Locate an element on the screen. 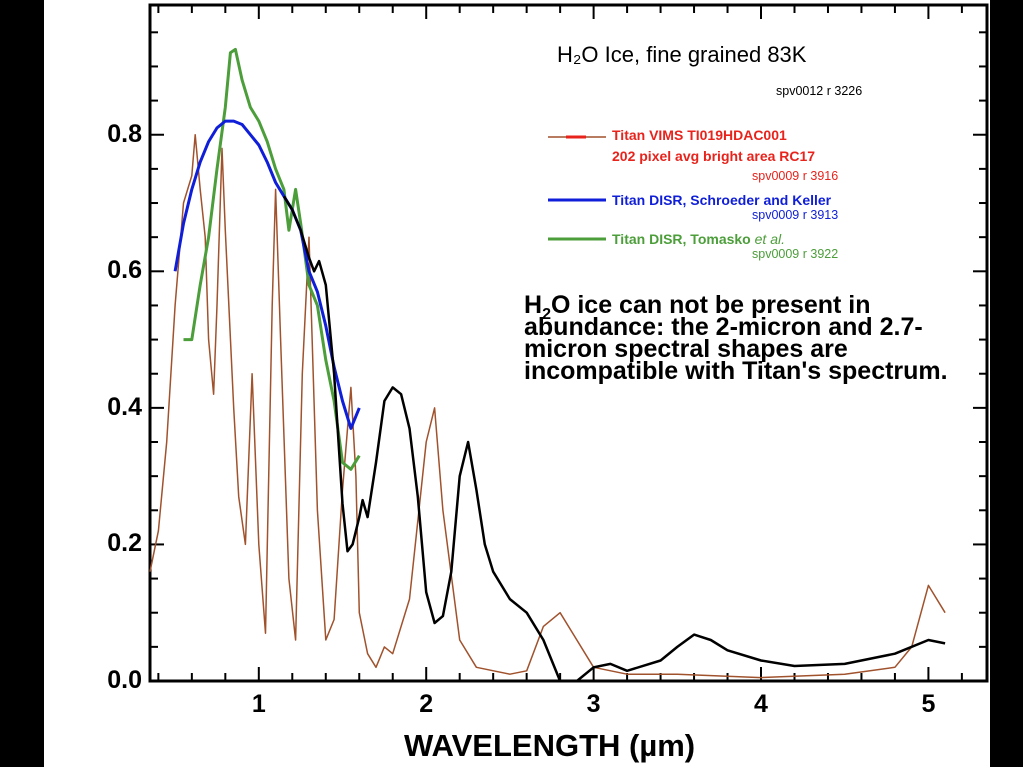 The height and width of the screenshot is (767, 1023). legend-label-vims: Titan VIMS TI019HDAC001 is located at coordinates (699, 135).